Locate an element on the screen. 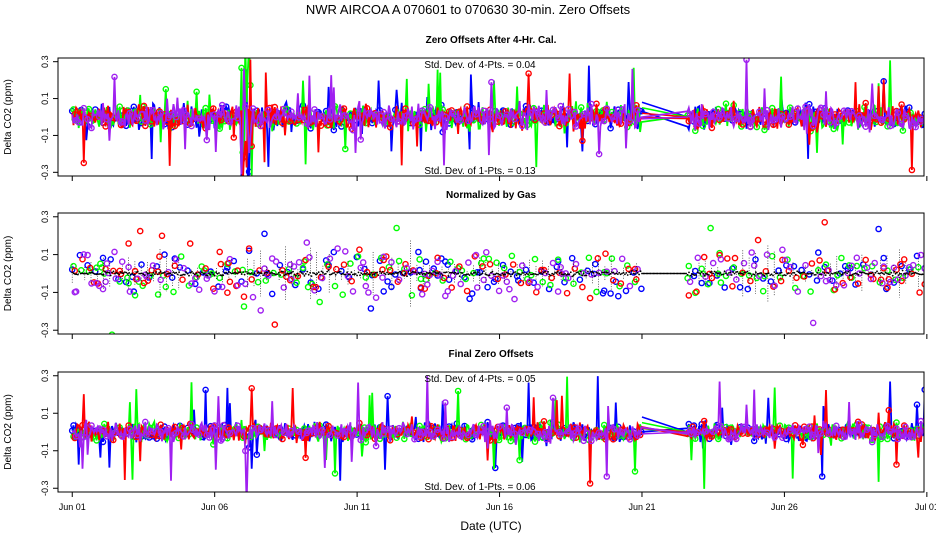 The width and height of the screenshot is (936, 540). y-tick-label: -0.3 is located at coordinates (45, 330).